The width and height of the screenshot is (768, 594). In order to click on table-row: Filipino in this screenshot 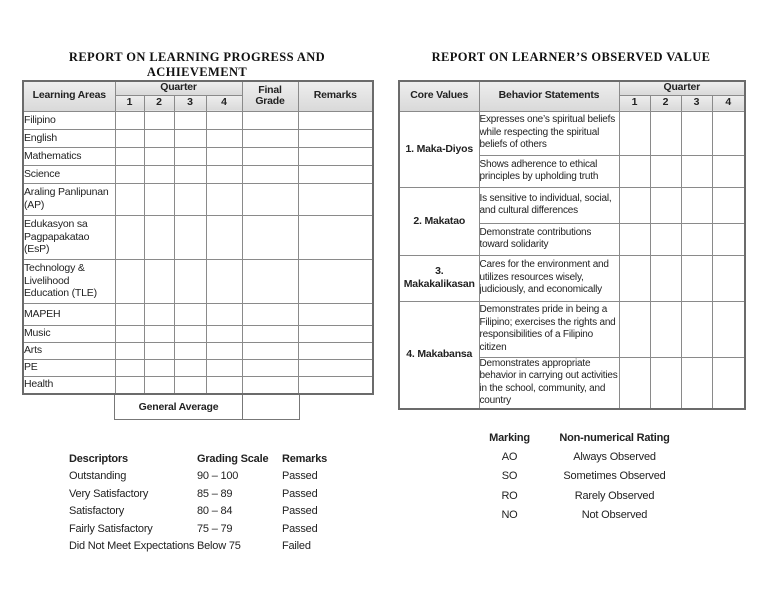, I will do `click(198, 120)`.